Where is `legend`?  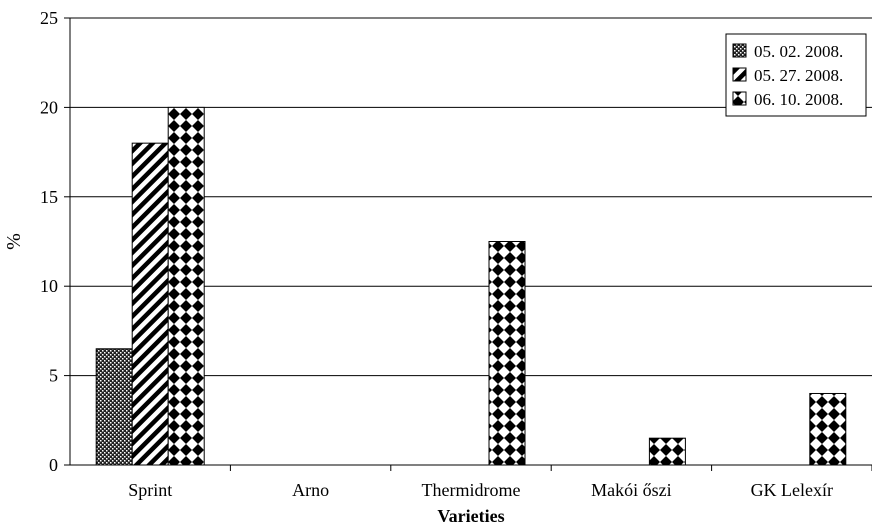 legend is located at coordinates (796, 75).